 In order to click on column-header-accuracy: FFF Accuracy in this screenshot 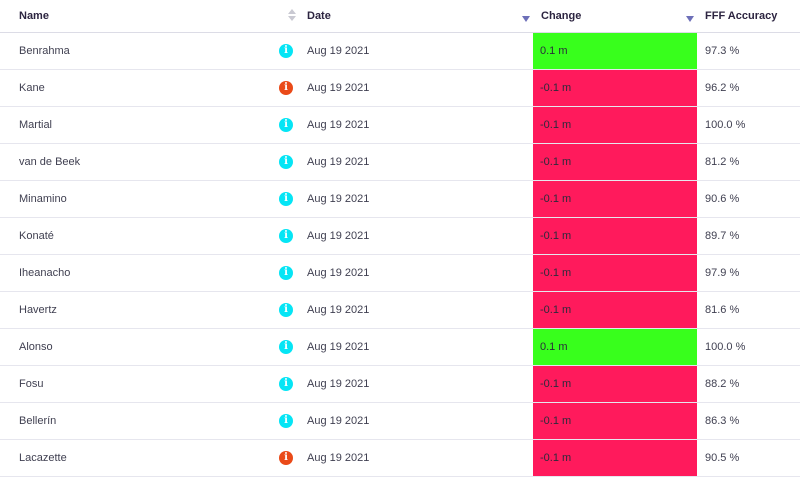, I will do `click(741, 16)`.